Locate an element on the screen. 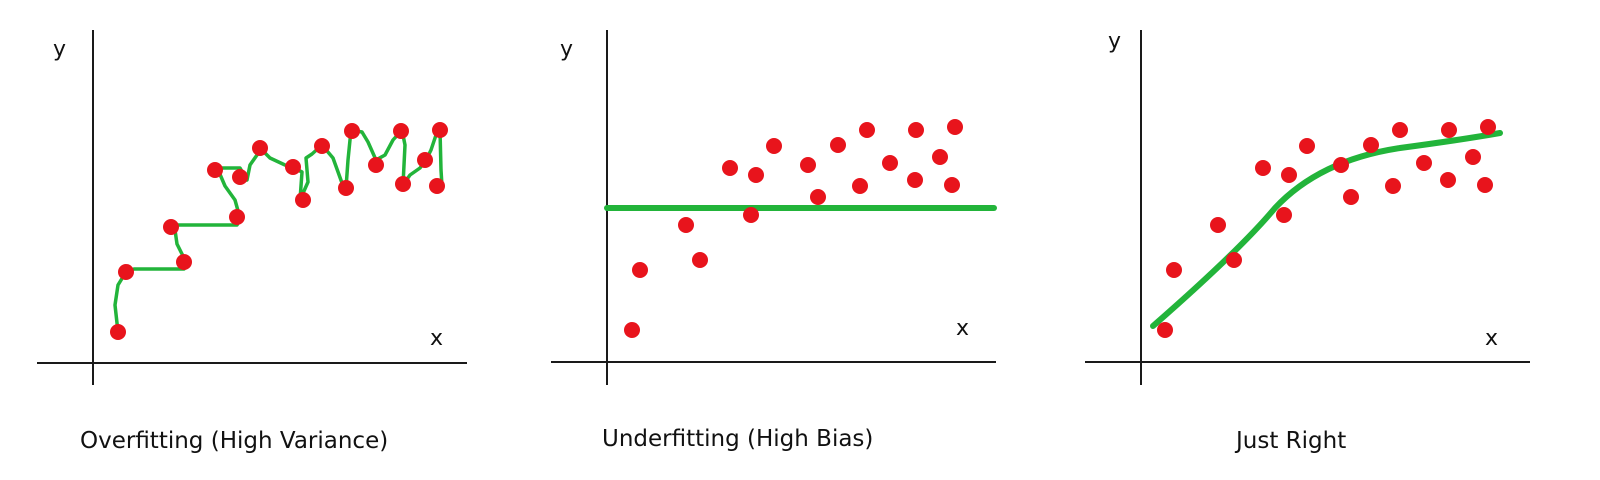 This screenshot has height=480, width=1600. fit-curve-overfit is located at coordinates (278, 231).